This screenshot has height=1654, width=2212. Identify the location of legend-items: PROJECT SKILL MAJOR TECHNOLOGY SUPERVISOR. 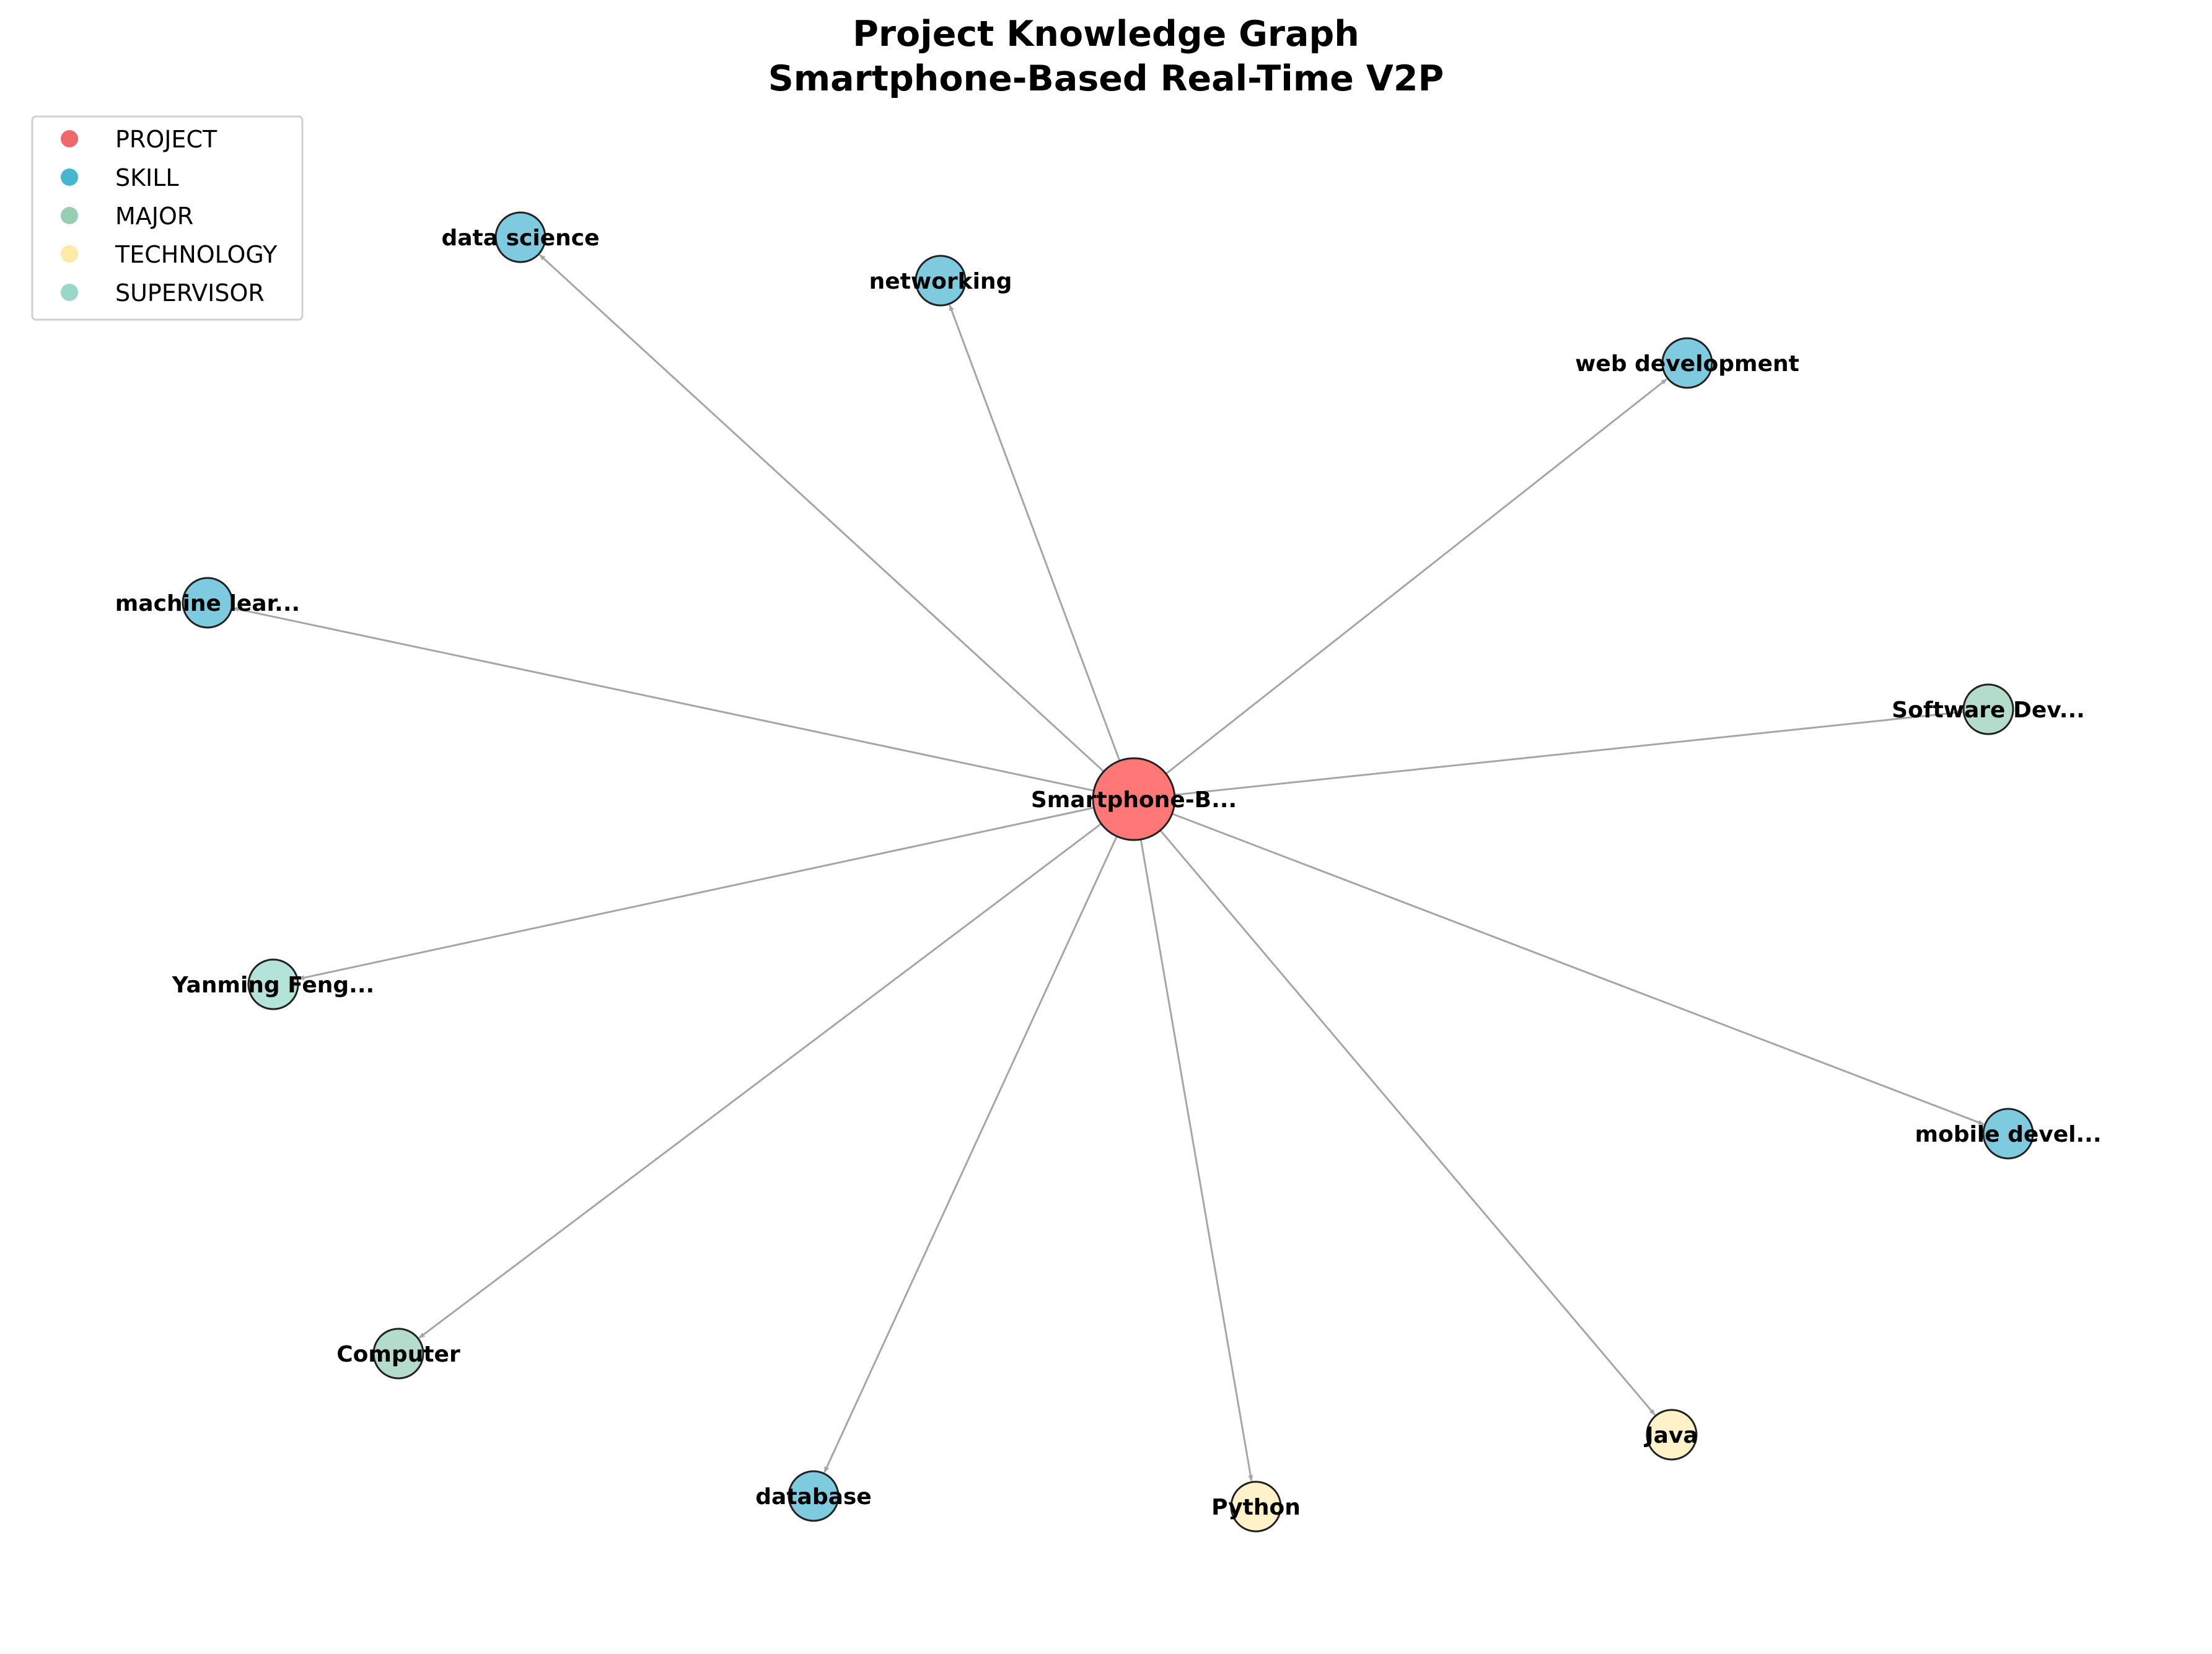
(169, 216).